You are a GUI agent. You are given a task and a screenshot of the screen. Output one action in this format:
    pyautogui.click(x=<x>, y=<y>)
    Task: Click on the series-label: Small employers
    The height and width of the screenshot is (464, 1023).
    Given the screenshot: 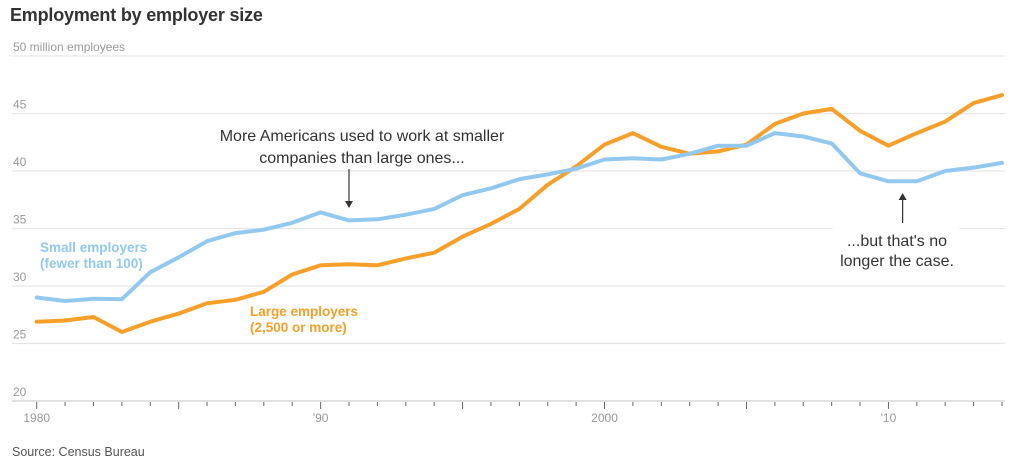 What is the action you would take?
    pyautogui.click(x=93, y=247)
    